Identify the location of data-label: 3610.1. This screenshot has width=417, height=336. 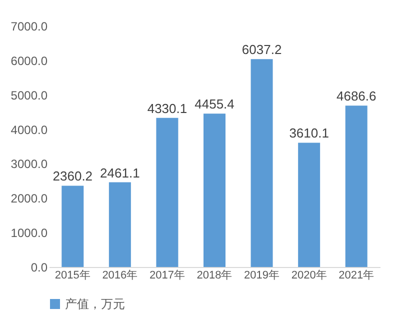
(309, 133).